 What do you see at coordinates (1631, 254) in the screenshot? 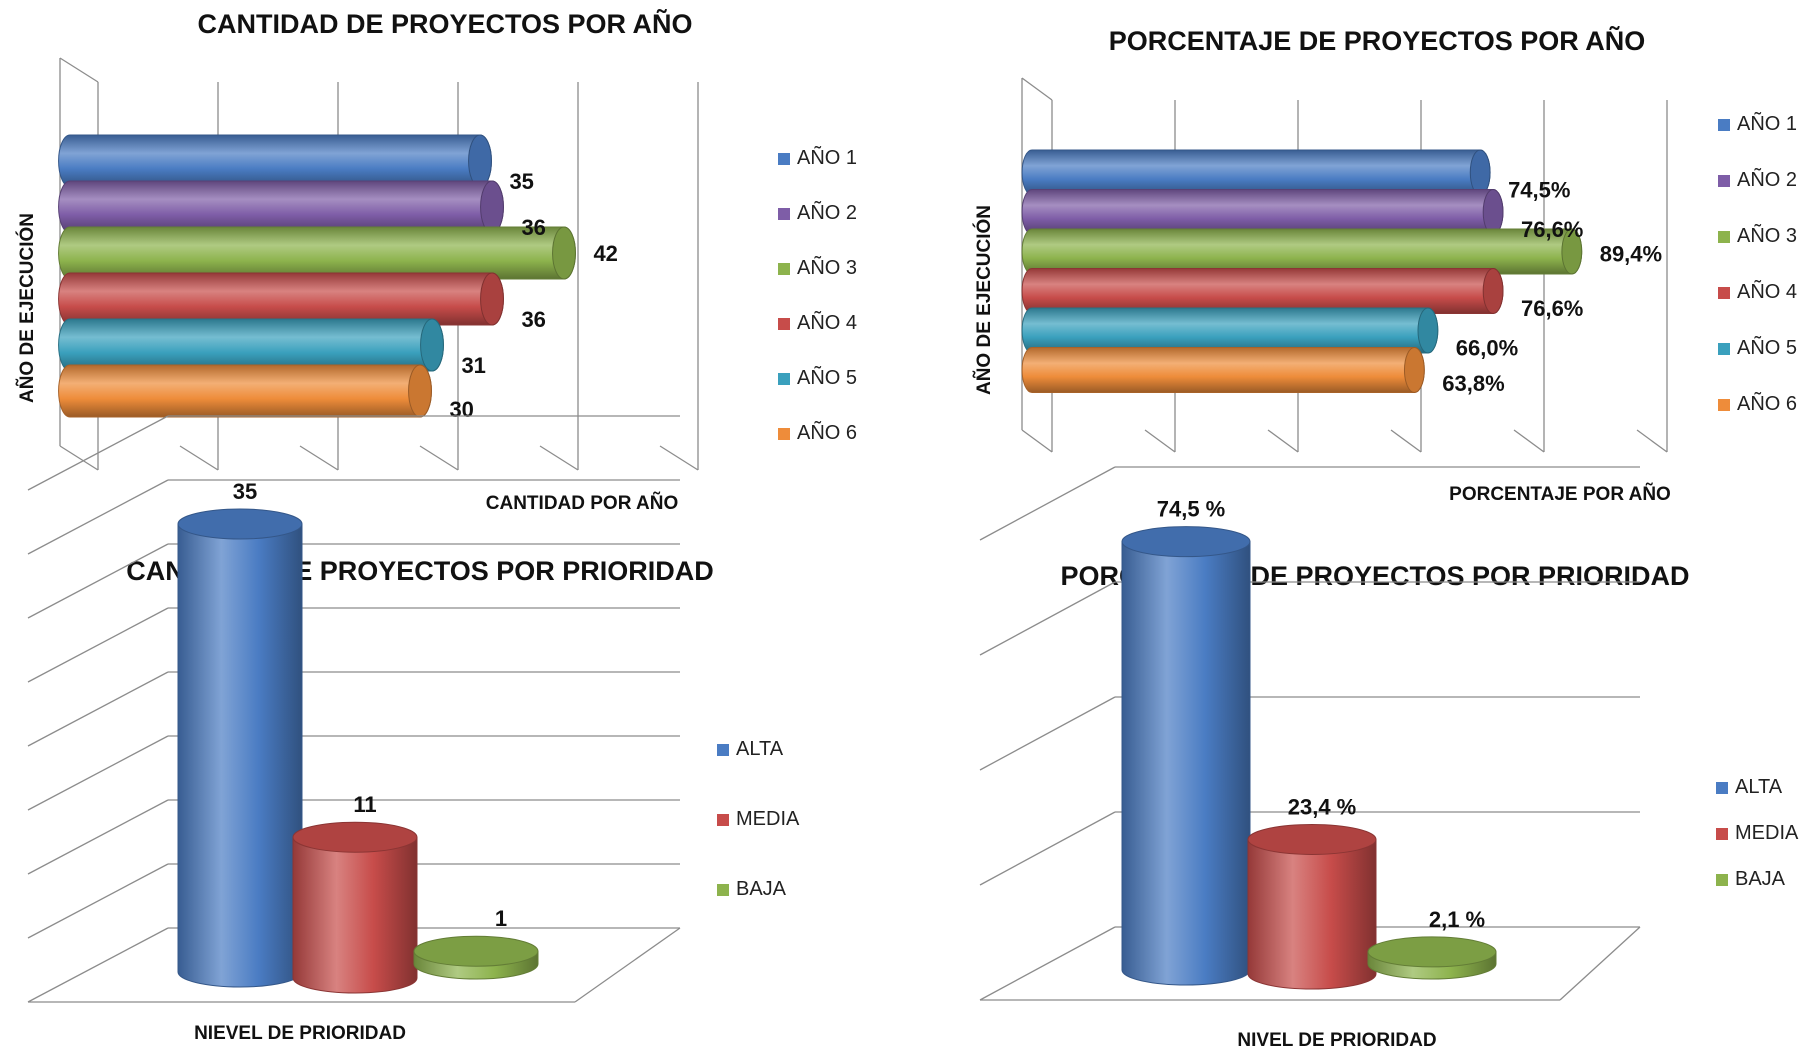
I see `value-label: 89,4%` at bounding box center [1631, 254].